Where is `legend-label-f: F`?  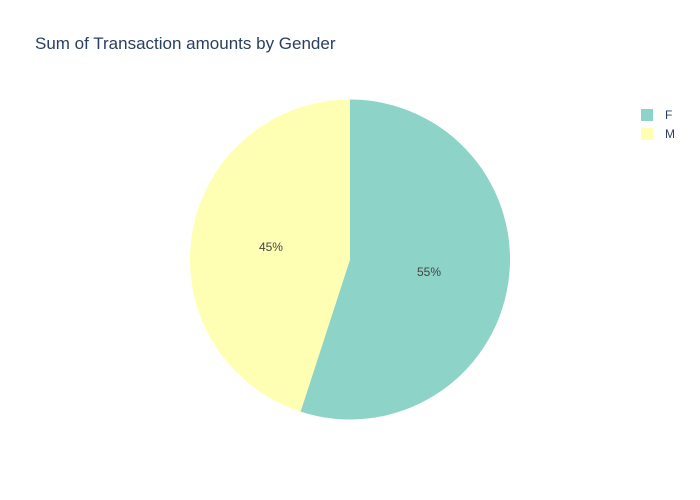
legend-label-f: F is located at coordinates (669, 114).